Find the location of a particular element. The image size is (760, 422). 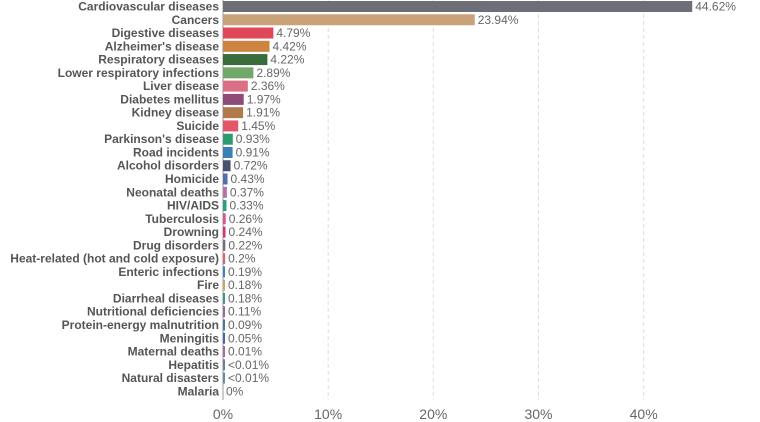

category-label: Alzheimer's disease is located at coordinates (162, 46).